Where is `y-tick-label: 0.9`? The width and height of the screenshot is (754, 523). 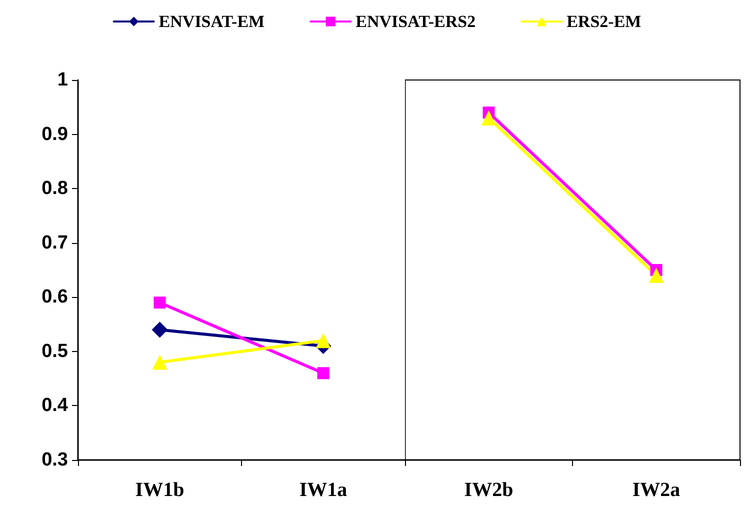
y-tick-label: 0.9 is located at coordinates (55, 134).